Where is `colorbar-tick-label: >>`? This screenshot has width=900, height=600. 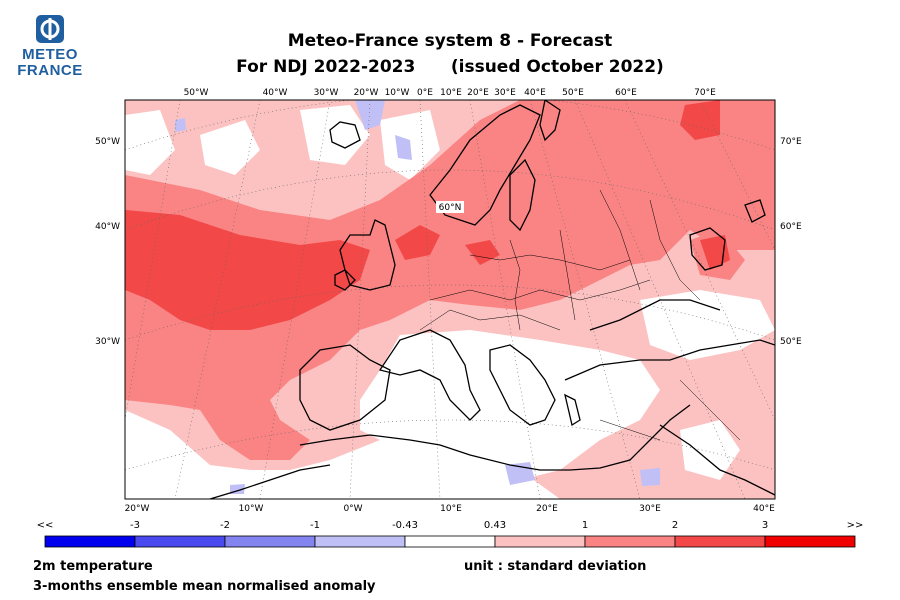
colorbar-tick-label: >> is located at coordinates (855, 525).